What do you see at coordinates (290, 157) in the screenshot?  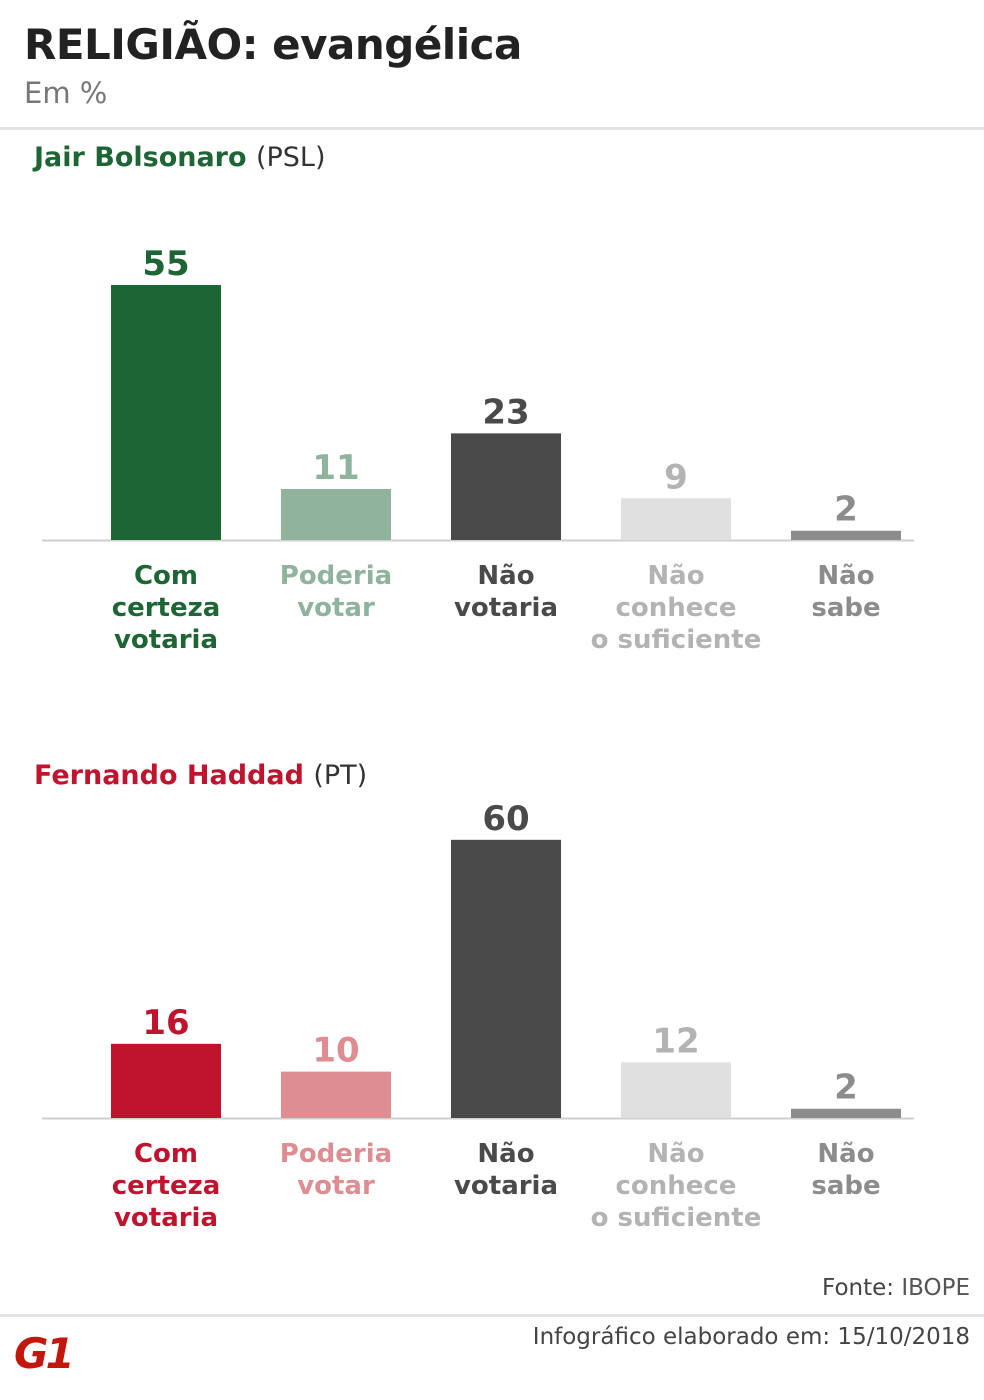 I see `candidate-party: (PSL)` at bounding box center [290, 157].